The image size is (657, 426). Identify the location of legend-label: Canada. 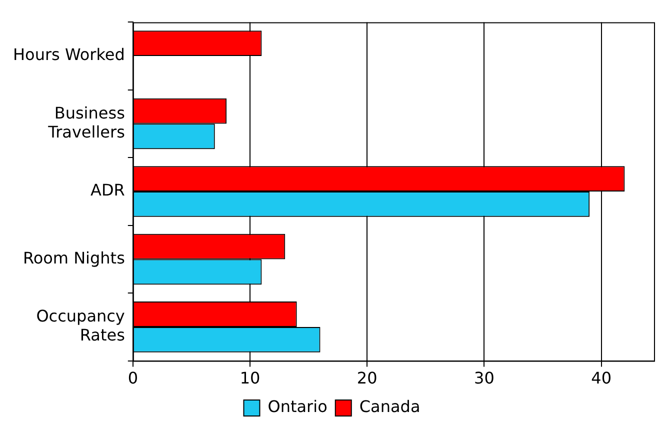
(389, 406).